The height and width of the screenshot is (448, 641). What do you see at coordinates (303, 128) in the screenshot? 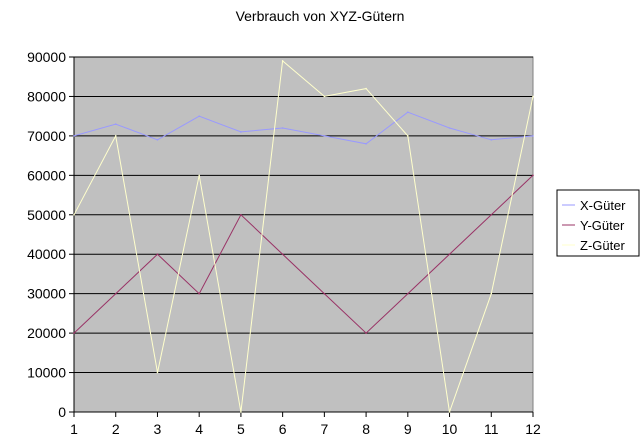
I see `series-1-line` at bounding box center [303, 128].